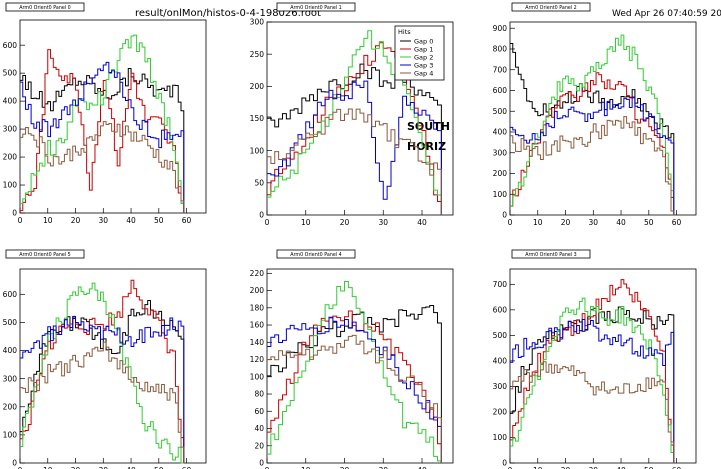 Image resolution: width=721 pixels, height=469 pixels. I want to click on south-label: SOUTH, so click(428, 126).